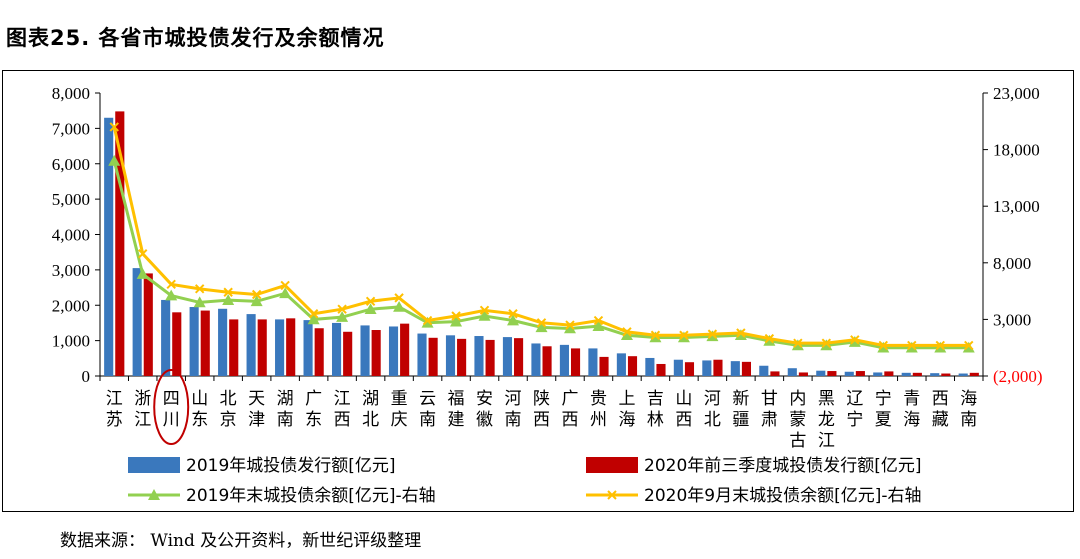  Describe the element at coordinates (199, 409) in the screenshot. I see `category-label: 山东` at that location.